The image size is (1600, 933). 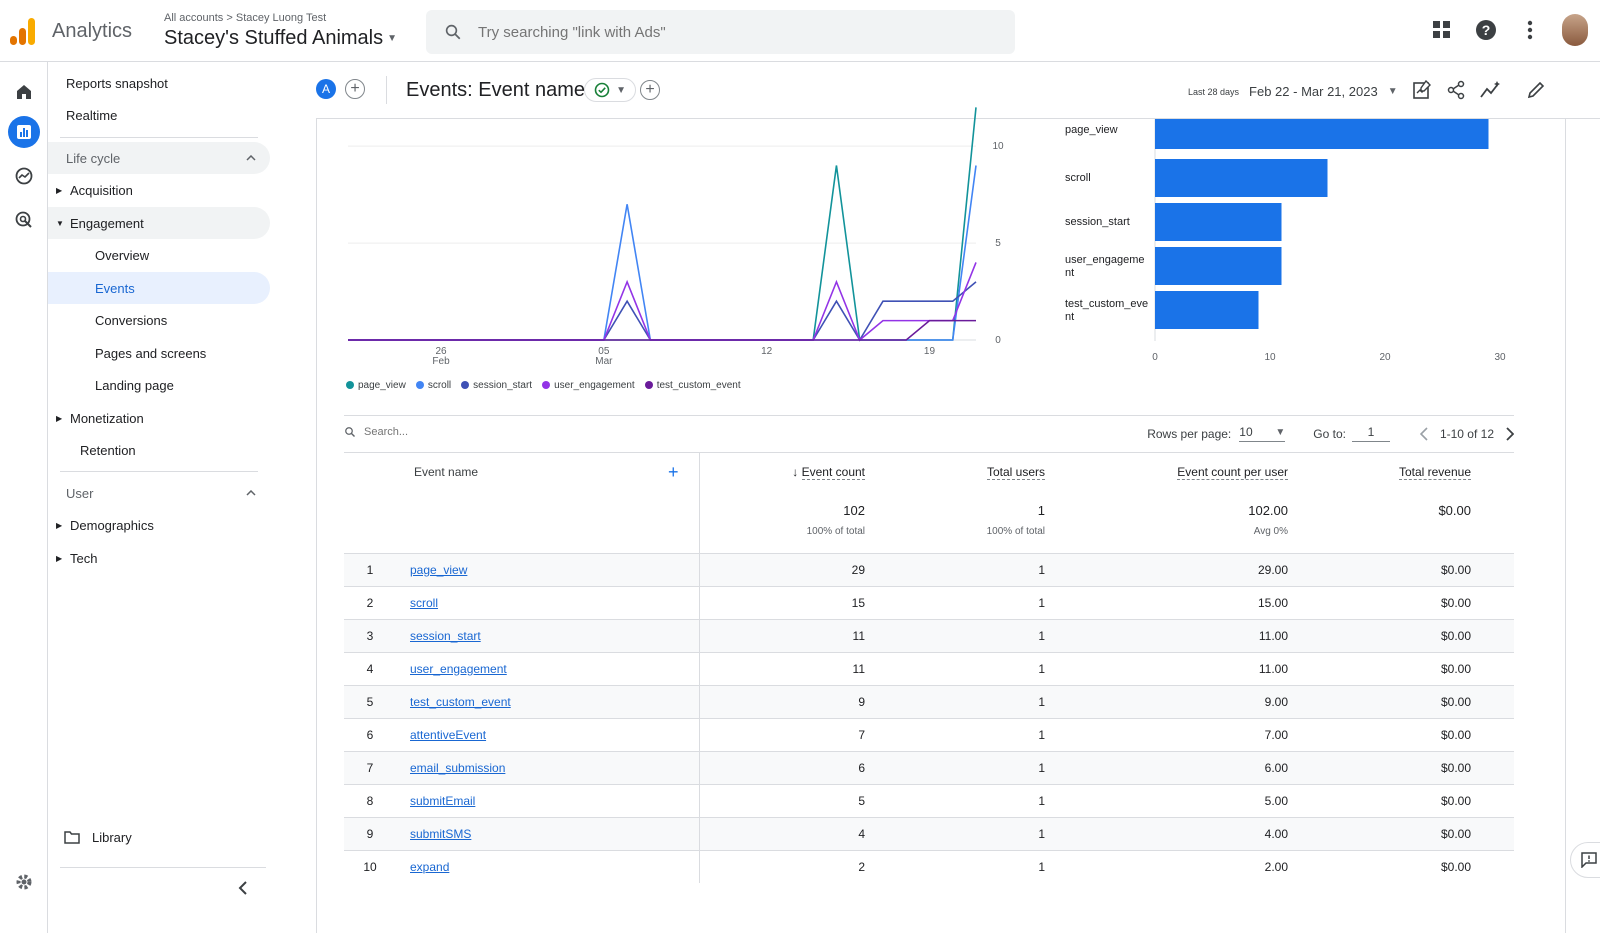 What do you see at coordinates (441, 351) in the screenshot?
I see `x-tick-label: 26` at bounding box center [441, 351].